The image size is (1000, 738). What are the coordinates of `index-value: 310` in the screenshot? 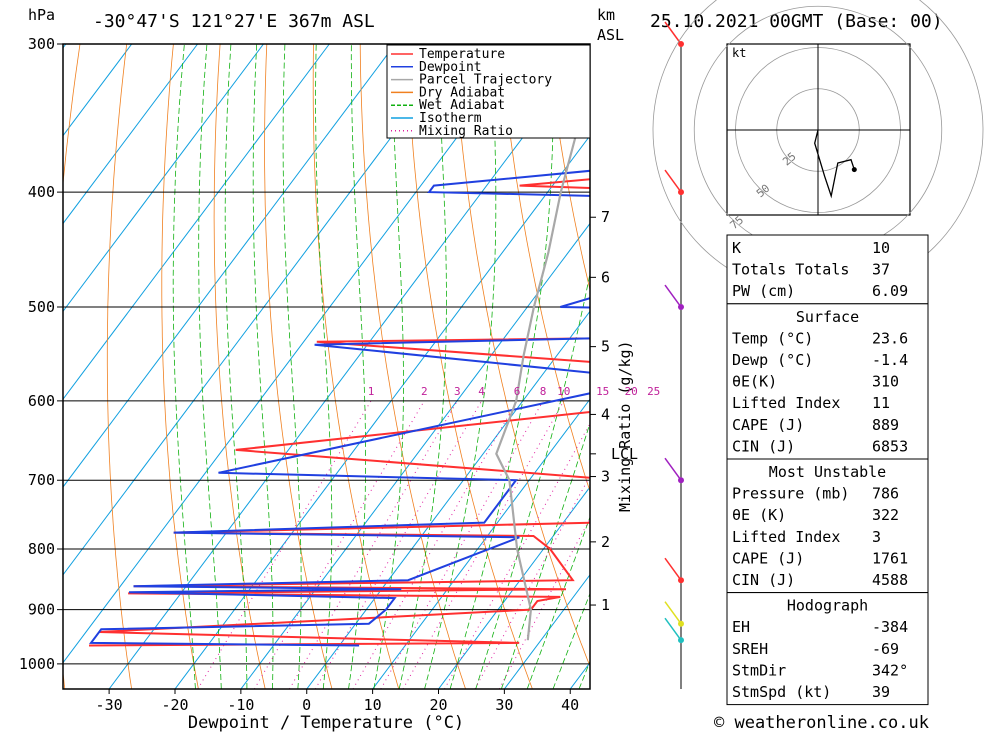 It's located at (885, 382).